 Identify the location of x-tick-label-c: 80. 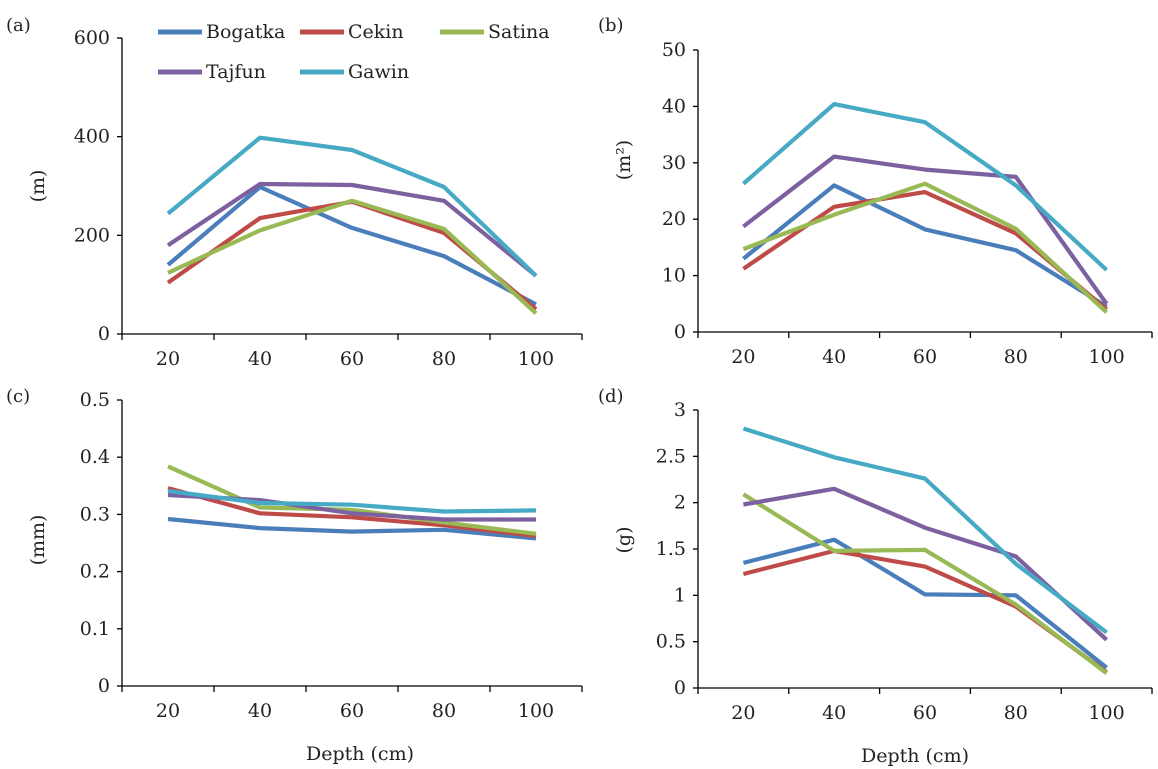
(444, 711).